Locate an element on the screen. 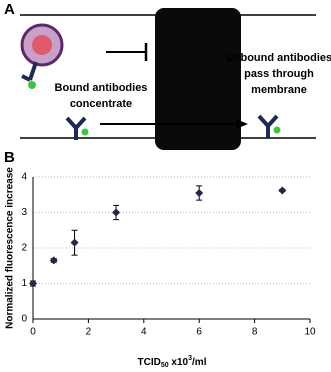 The height and width of the screenshot is (372, 331). bound-text: Bound antibodies is located at coordinates (101, 88).